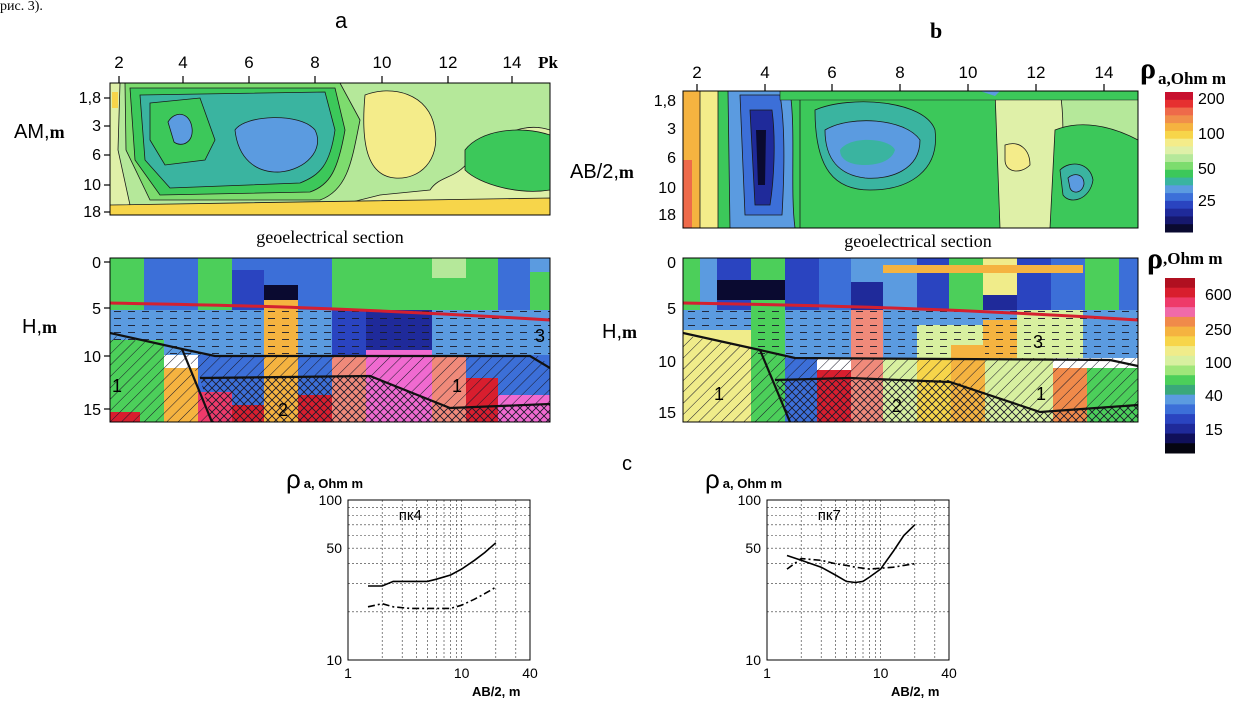  What do you see at coordinates (1148, 68) in the screenshot?
I see `legend-top-symbol: ρ` at bounding box center [1148, 68].